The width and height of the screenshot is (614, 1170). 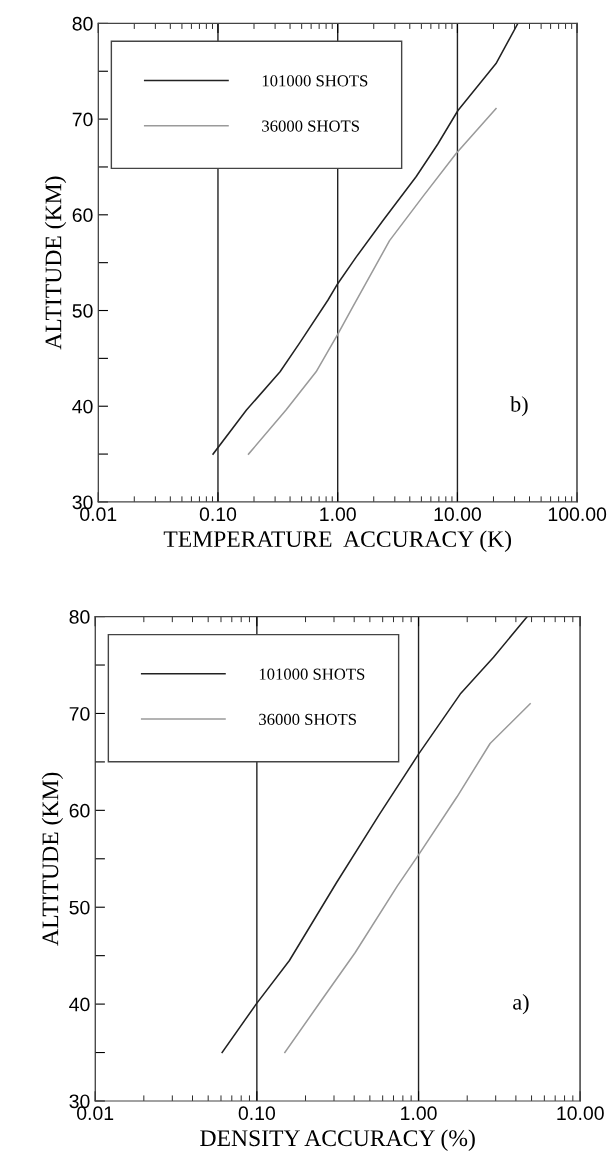 What do you see at coordinates (519, 406) in the screenshot?
I see `annotation: b)` at bounding box center [519, 406].